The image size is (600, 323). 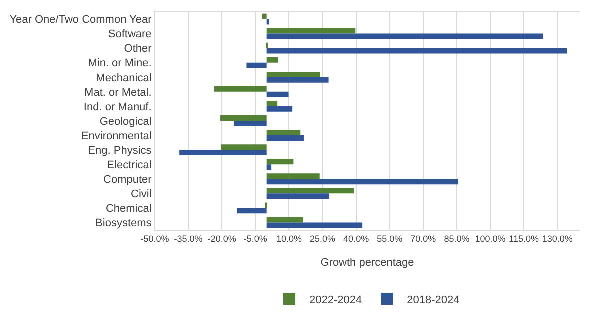 I want to click on y-tick-label: Min. or Mine., so click(x=120, y=64).